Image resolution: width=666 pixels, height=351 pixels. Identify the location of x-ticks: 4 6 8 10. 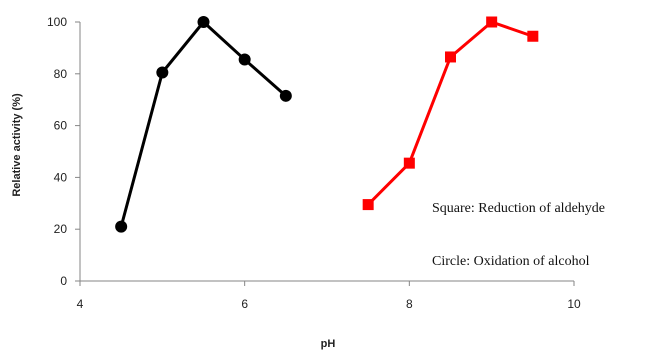
(329, 296).